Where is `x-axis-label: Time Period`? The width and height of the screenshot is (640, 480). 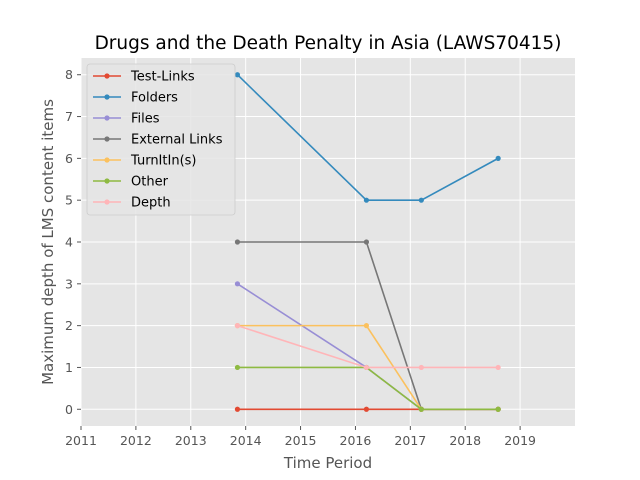 x-axis-label: Time Period is located at coordinates (327, 463).